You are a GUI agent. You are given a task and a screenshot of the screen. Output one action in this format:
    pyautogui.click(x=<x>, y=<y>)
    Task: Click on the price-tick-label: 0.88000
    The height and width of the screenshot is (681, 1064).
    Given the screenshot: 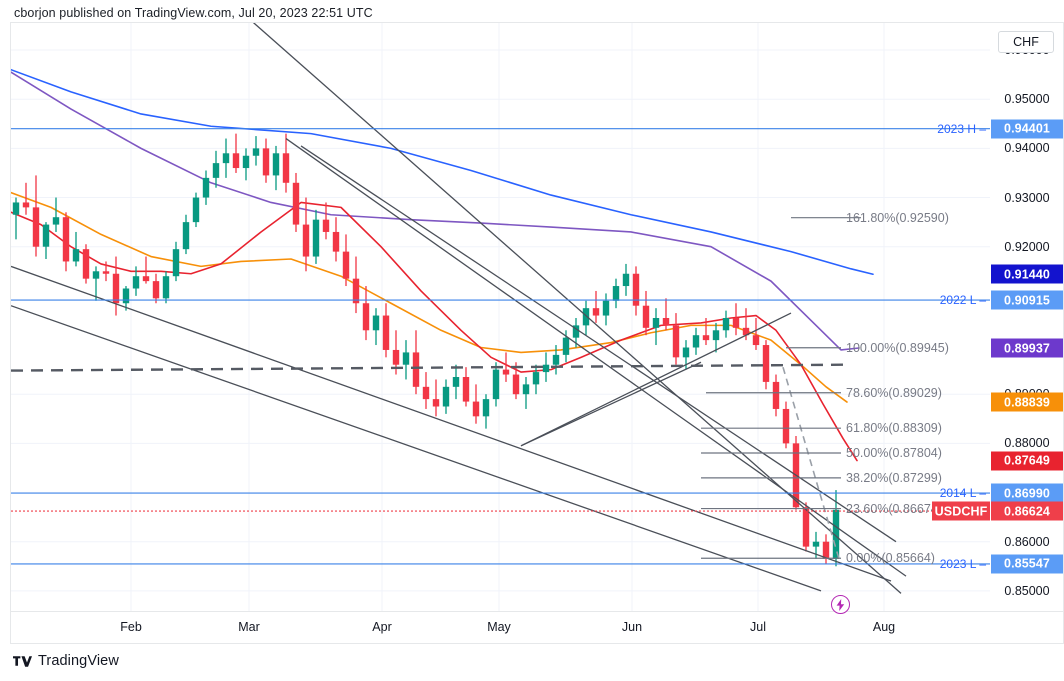 What is the action you would take?
    pyautogui.click(x=1027, y=443)
    